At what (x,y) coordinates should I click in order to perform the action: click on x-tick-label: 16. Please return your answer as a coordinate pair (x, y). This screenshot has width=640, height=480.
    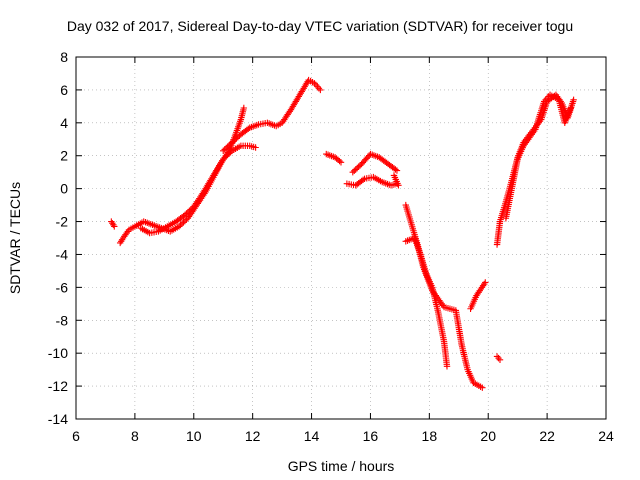
    Looking at the image, I should click on (371, 436).